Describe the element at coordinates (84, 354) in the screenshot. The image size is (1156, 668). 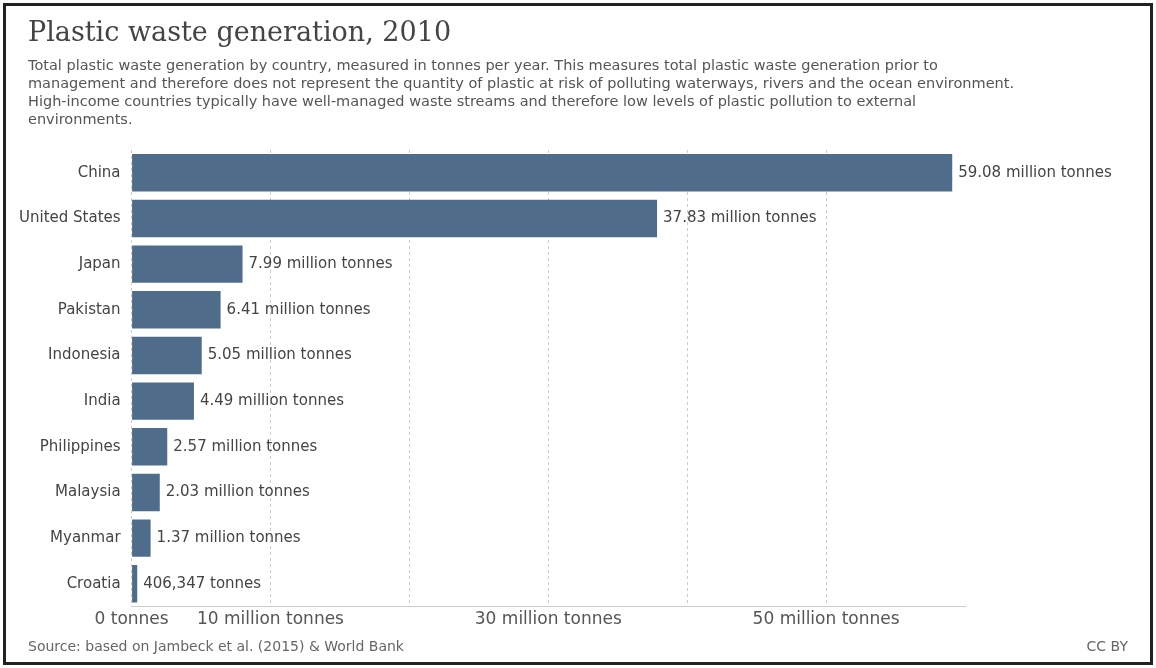
I see `y-tick-label: Indonesia` at that location.